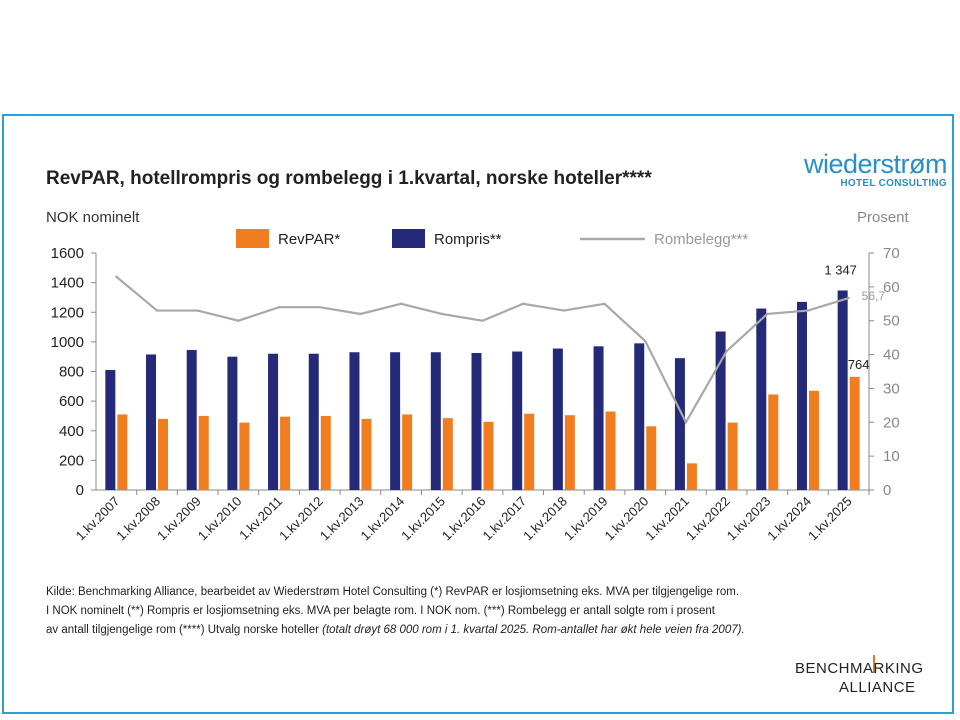  Describe the element at coordinates (893, 183) in the screenshot. I see `logo-sub-text: HOTEL CONSULTING` at that location.